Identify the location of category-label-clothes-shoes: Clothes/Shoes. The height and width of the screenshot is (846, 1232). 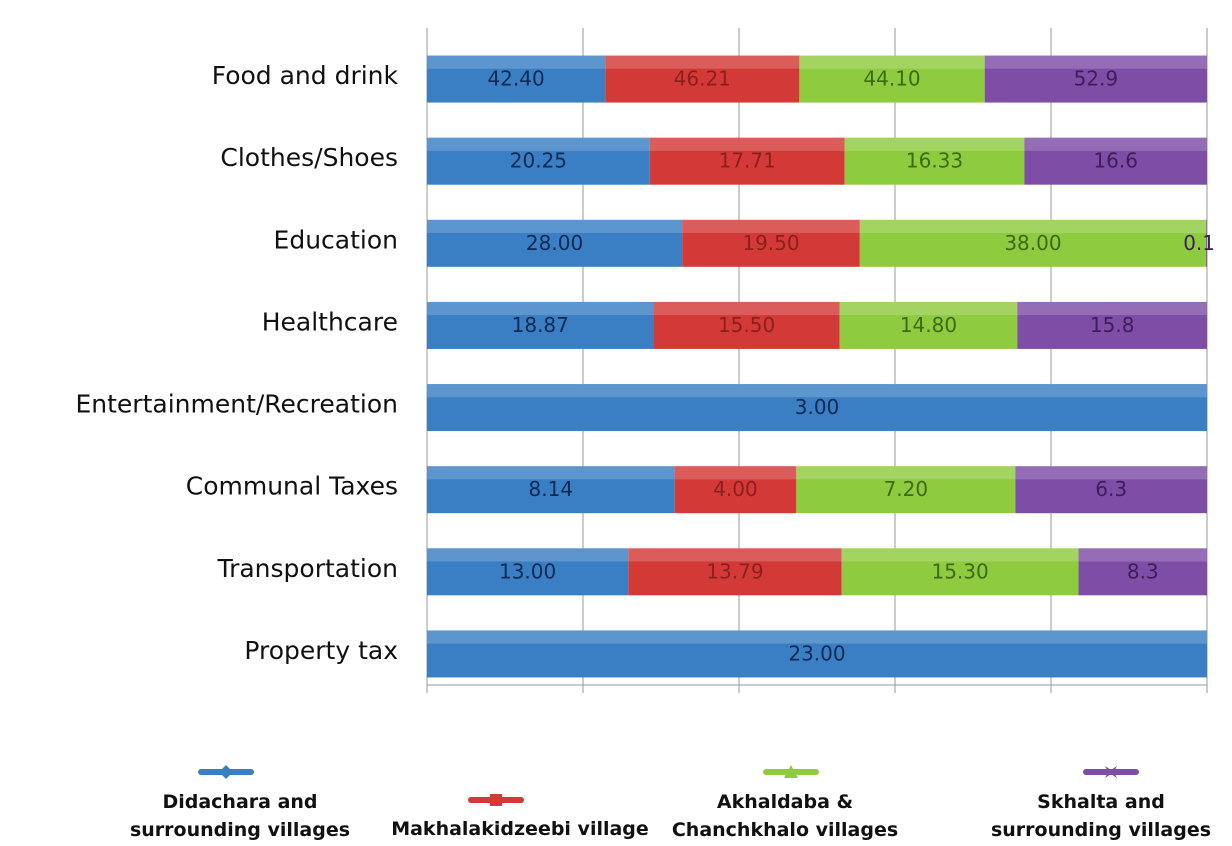
(309, 157).